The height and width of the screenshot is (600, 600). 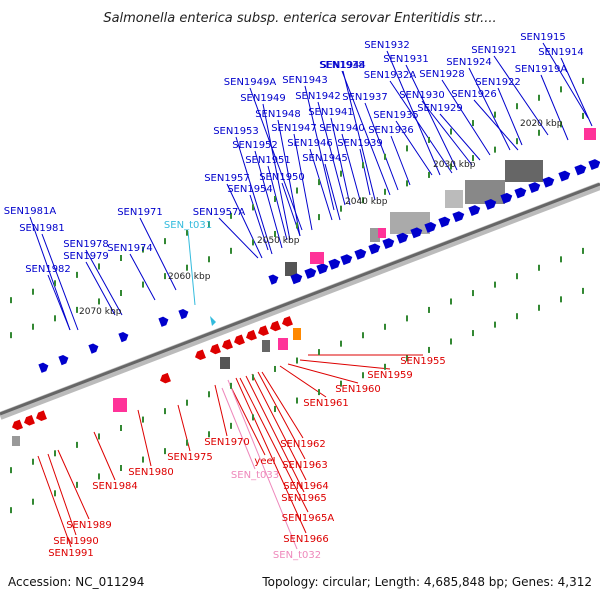 I want to click on rev-label-sen1965a: SEN1965A, so click(x=308, y=518).